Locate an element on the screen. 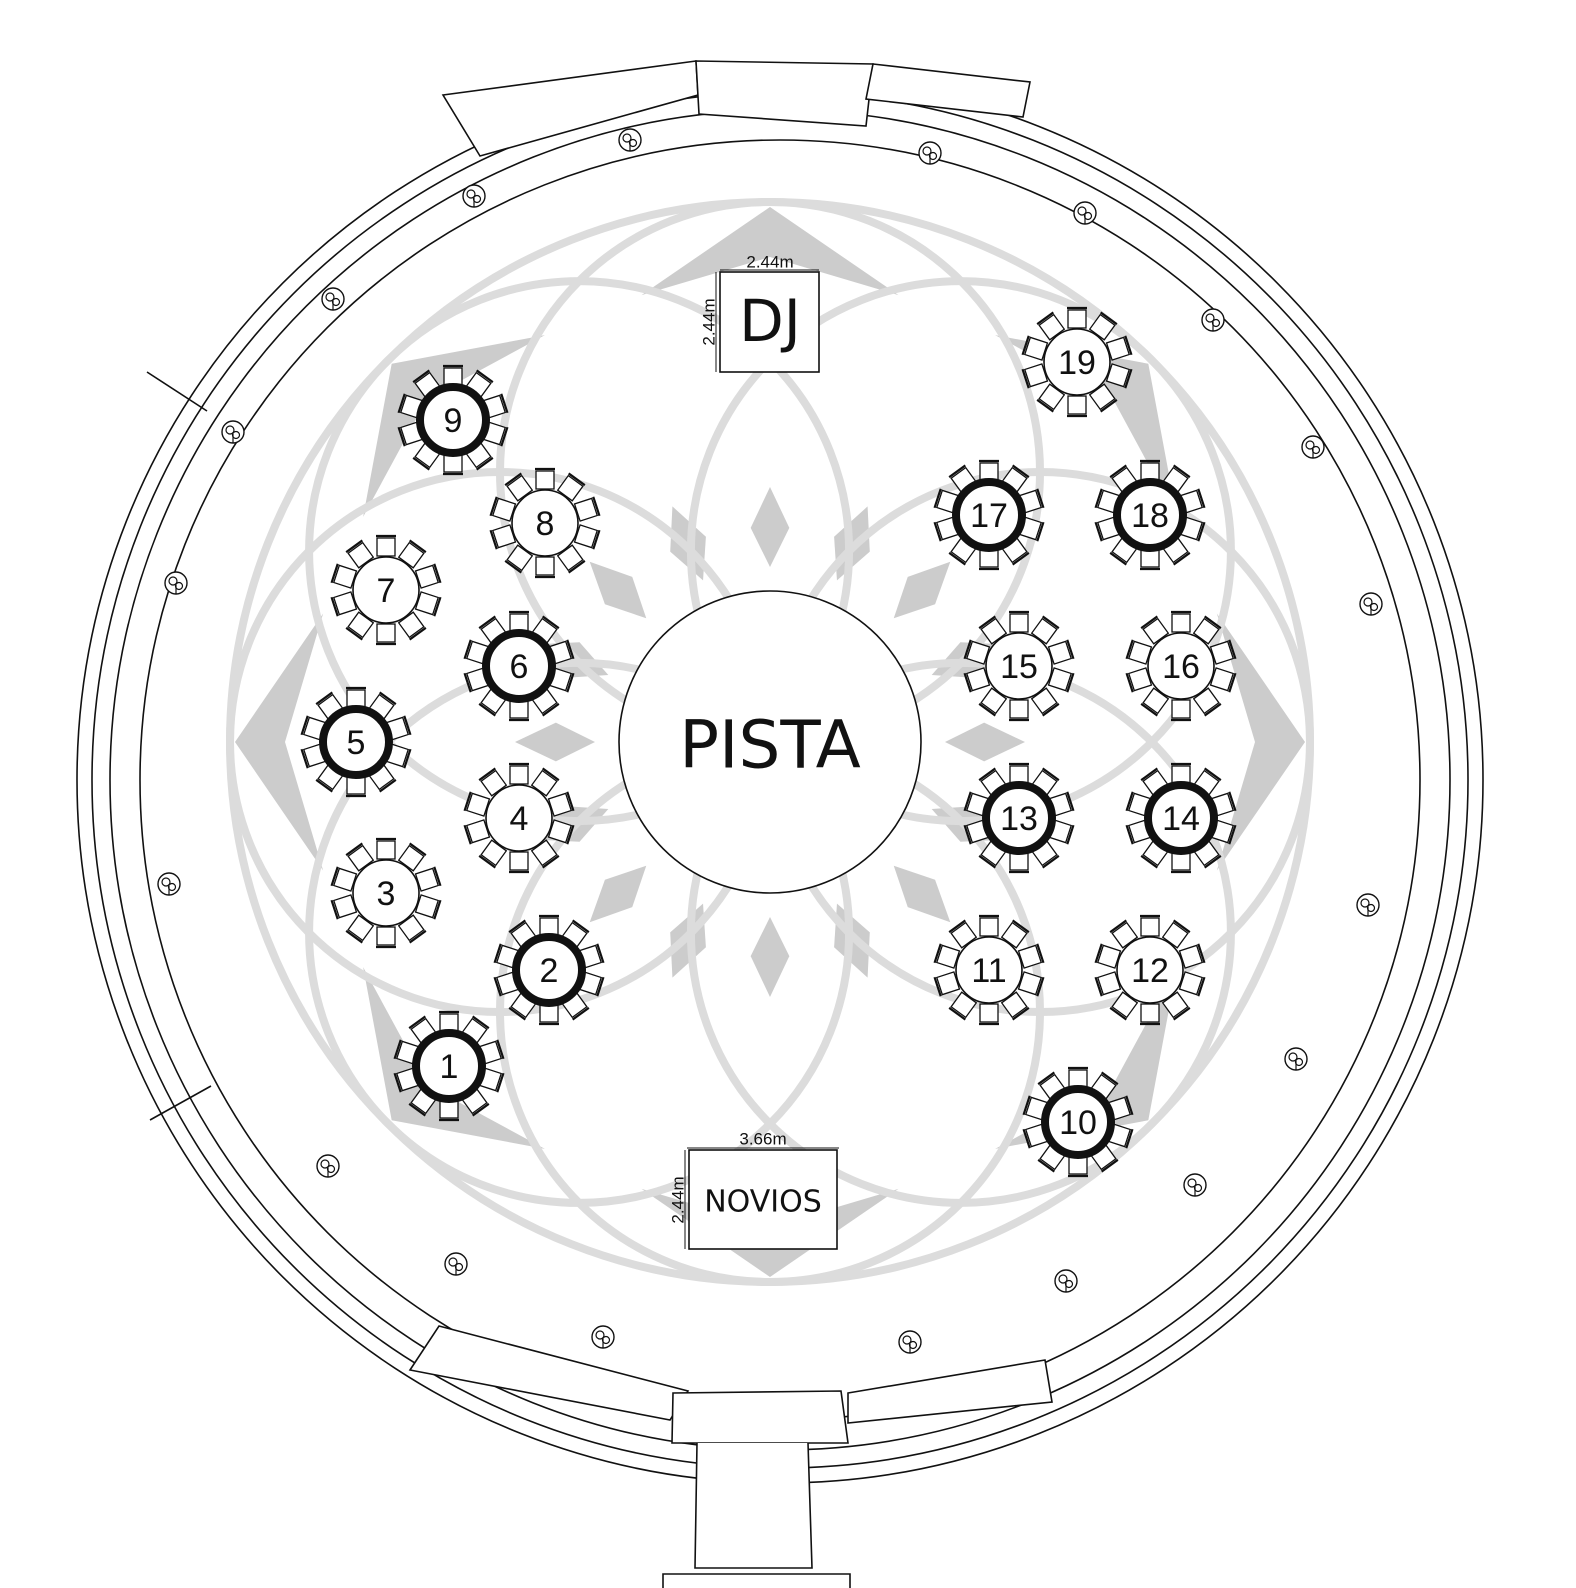 Image resolution: width=1576 pixels, height=1588 pixels. guest-table-8: 8 is located at coordinates (545, 523).